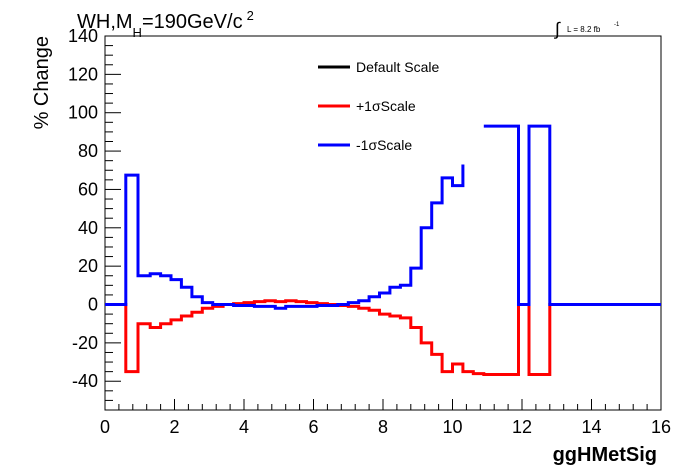 The image size is (696, 472). I want to click on svg-text:WH,MH=190GeV/c2: WH,MH=190GeV/c 2, so click(165, 24).